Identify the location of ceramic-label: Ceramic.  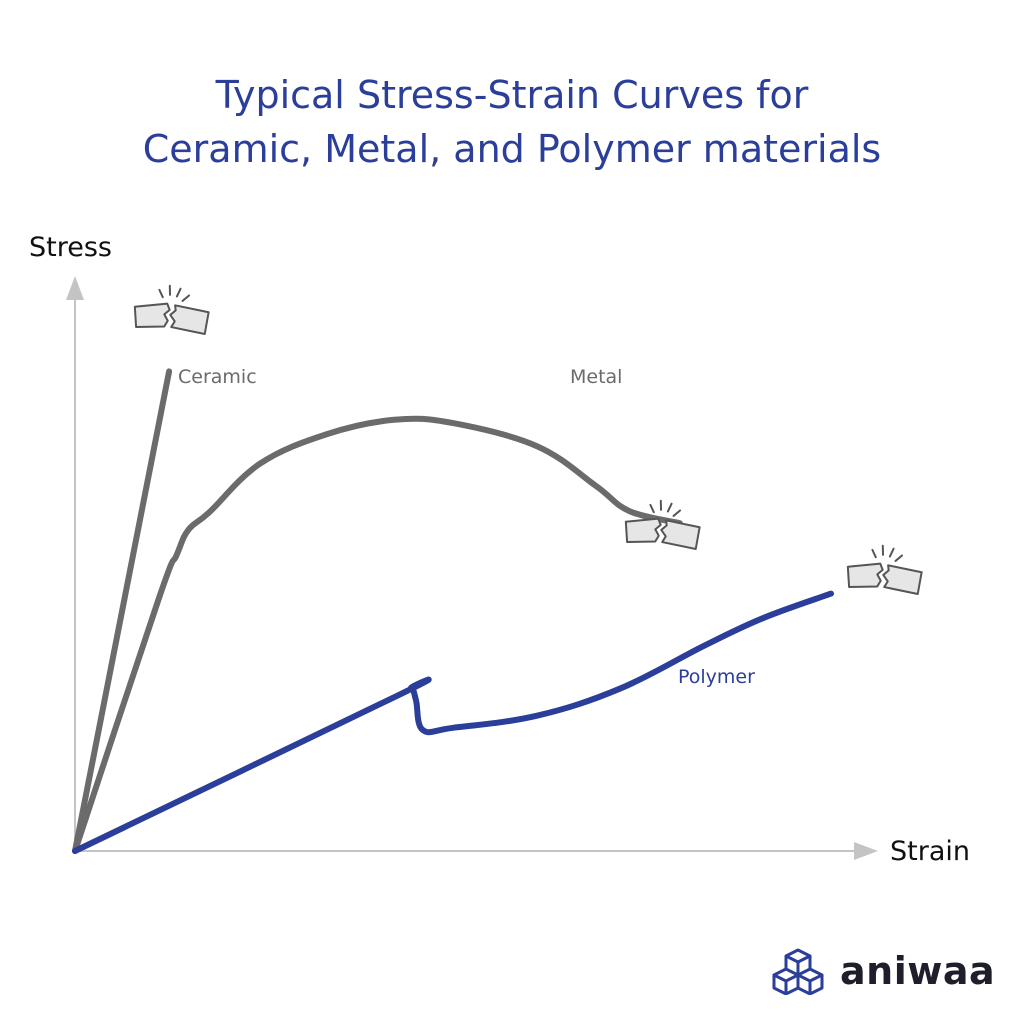
(217, 377).